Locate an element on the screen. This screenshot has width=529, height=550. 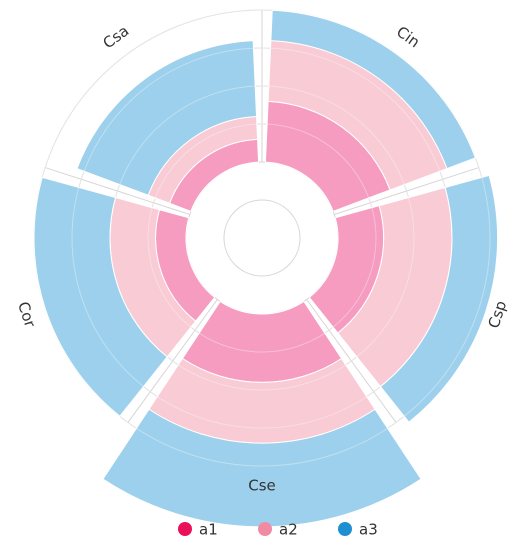
legend-label-a1: a1 is located at coordinates (208, 530).